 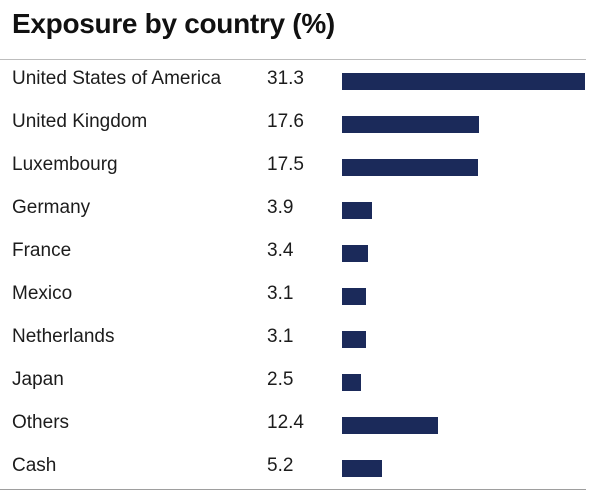 What do you see at coordinates (38, 379) in the screenshot?
I see `category-label: Japan` at bounding box center [38, 379].